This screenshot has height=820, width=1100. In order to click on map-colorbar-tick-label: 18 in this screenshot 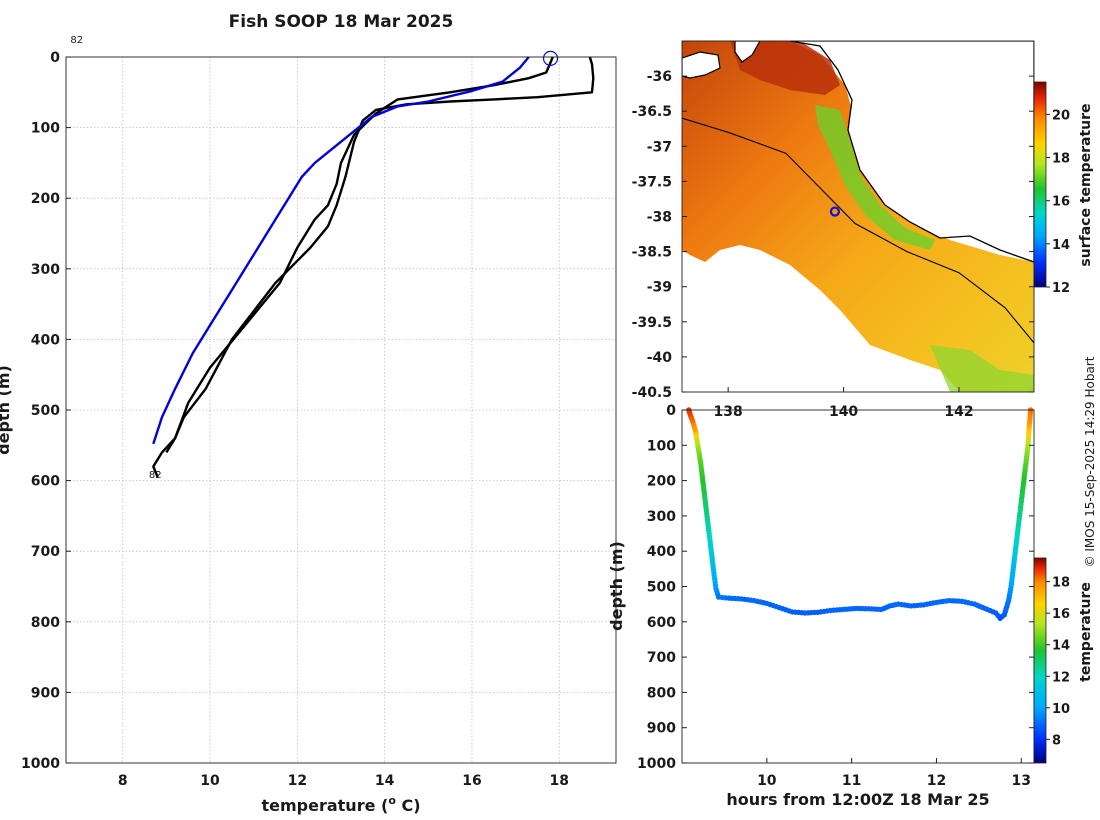, I will do `click(1061, 159)`.